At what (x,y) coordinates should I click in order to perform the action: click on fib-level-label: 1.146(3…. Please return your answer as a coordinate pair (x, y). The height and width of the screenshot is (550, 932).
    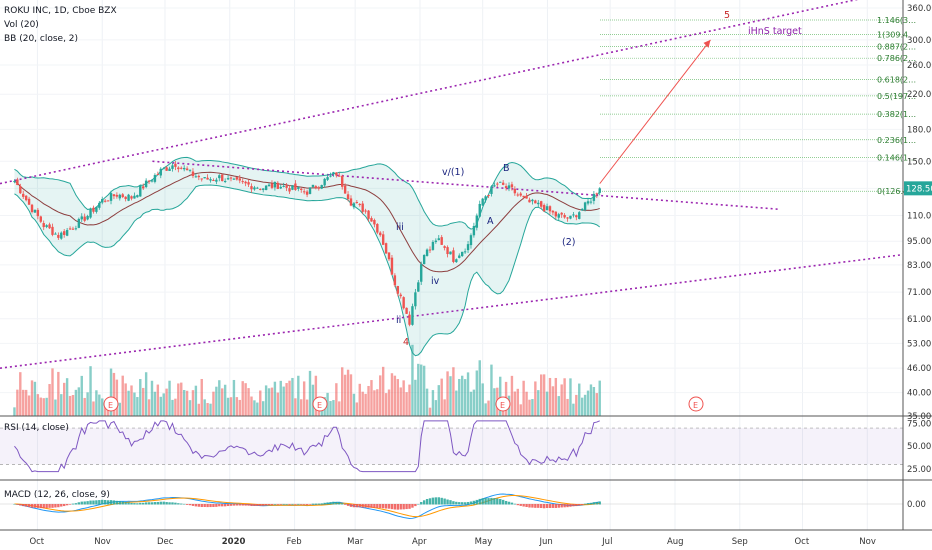
    Looking at the image, I should click on (896, 20).